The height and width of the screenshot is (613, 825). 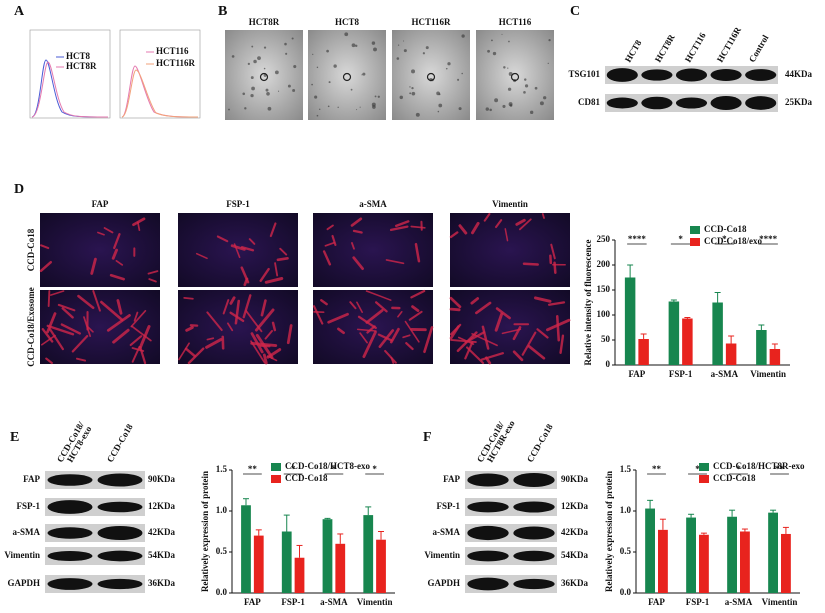 I want to click on y-axis-title: Relatively expression of protein, so click(x=205, y=531).